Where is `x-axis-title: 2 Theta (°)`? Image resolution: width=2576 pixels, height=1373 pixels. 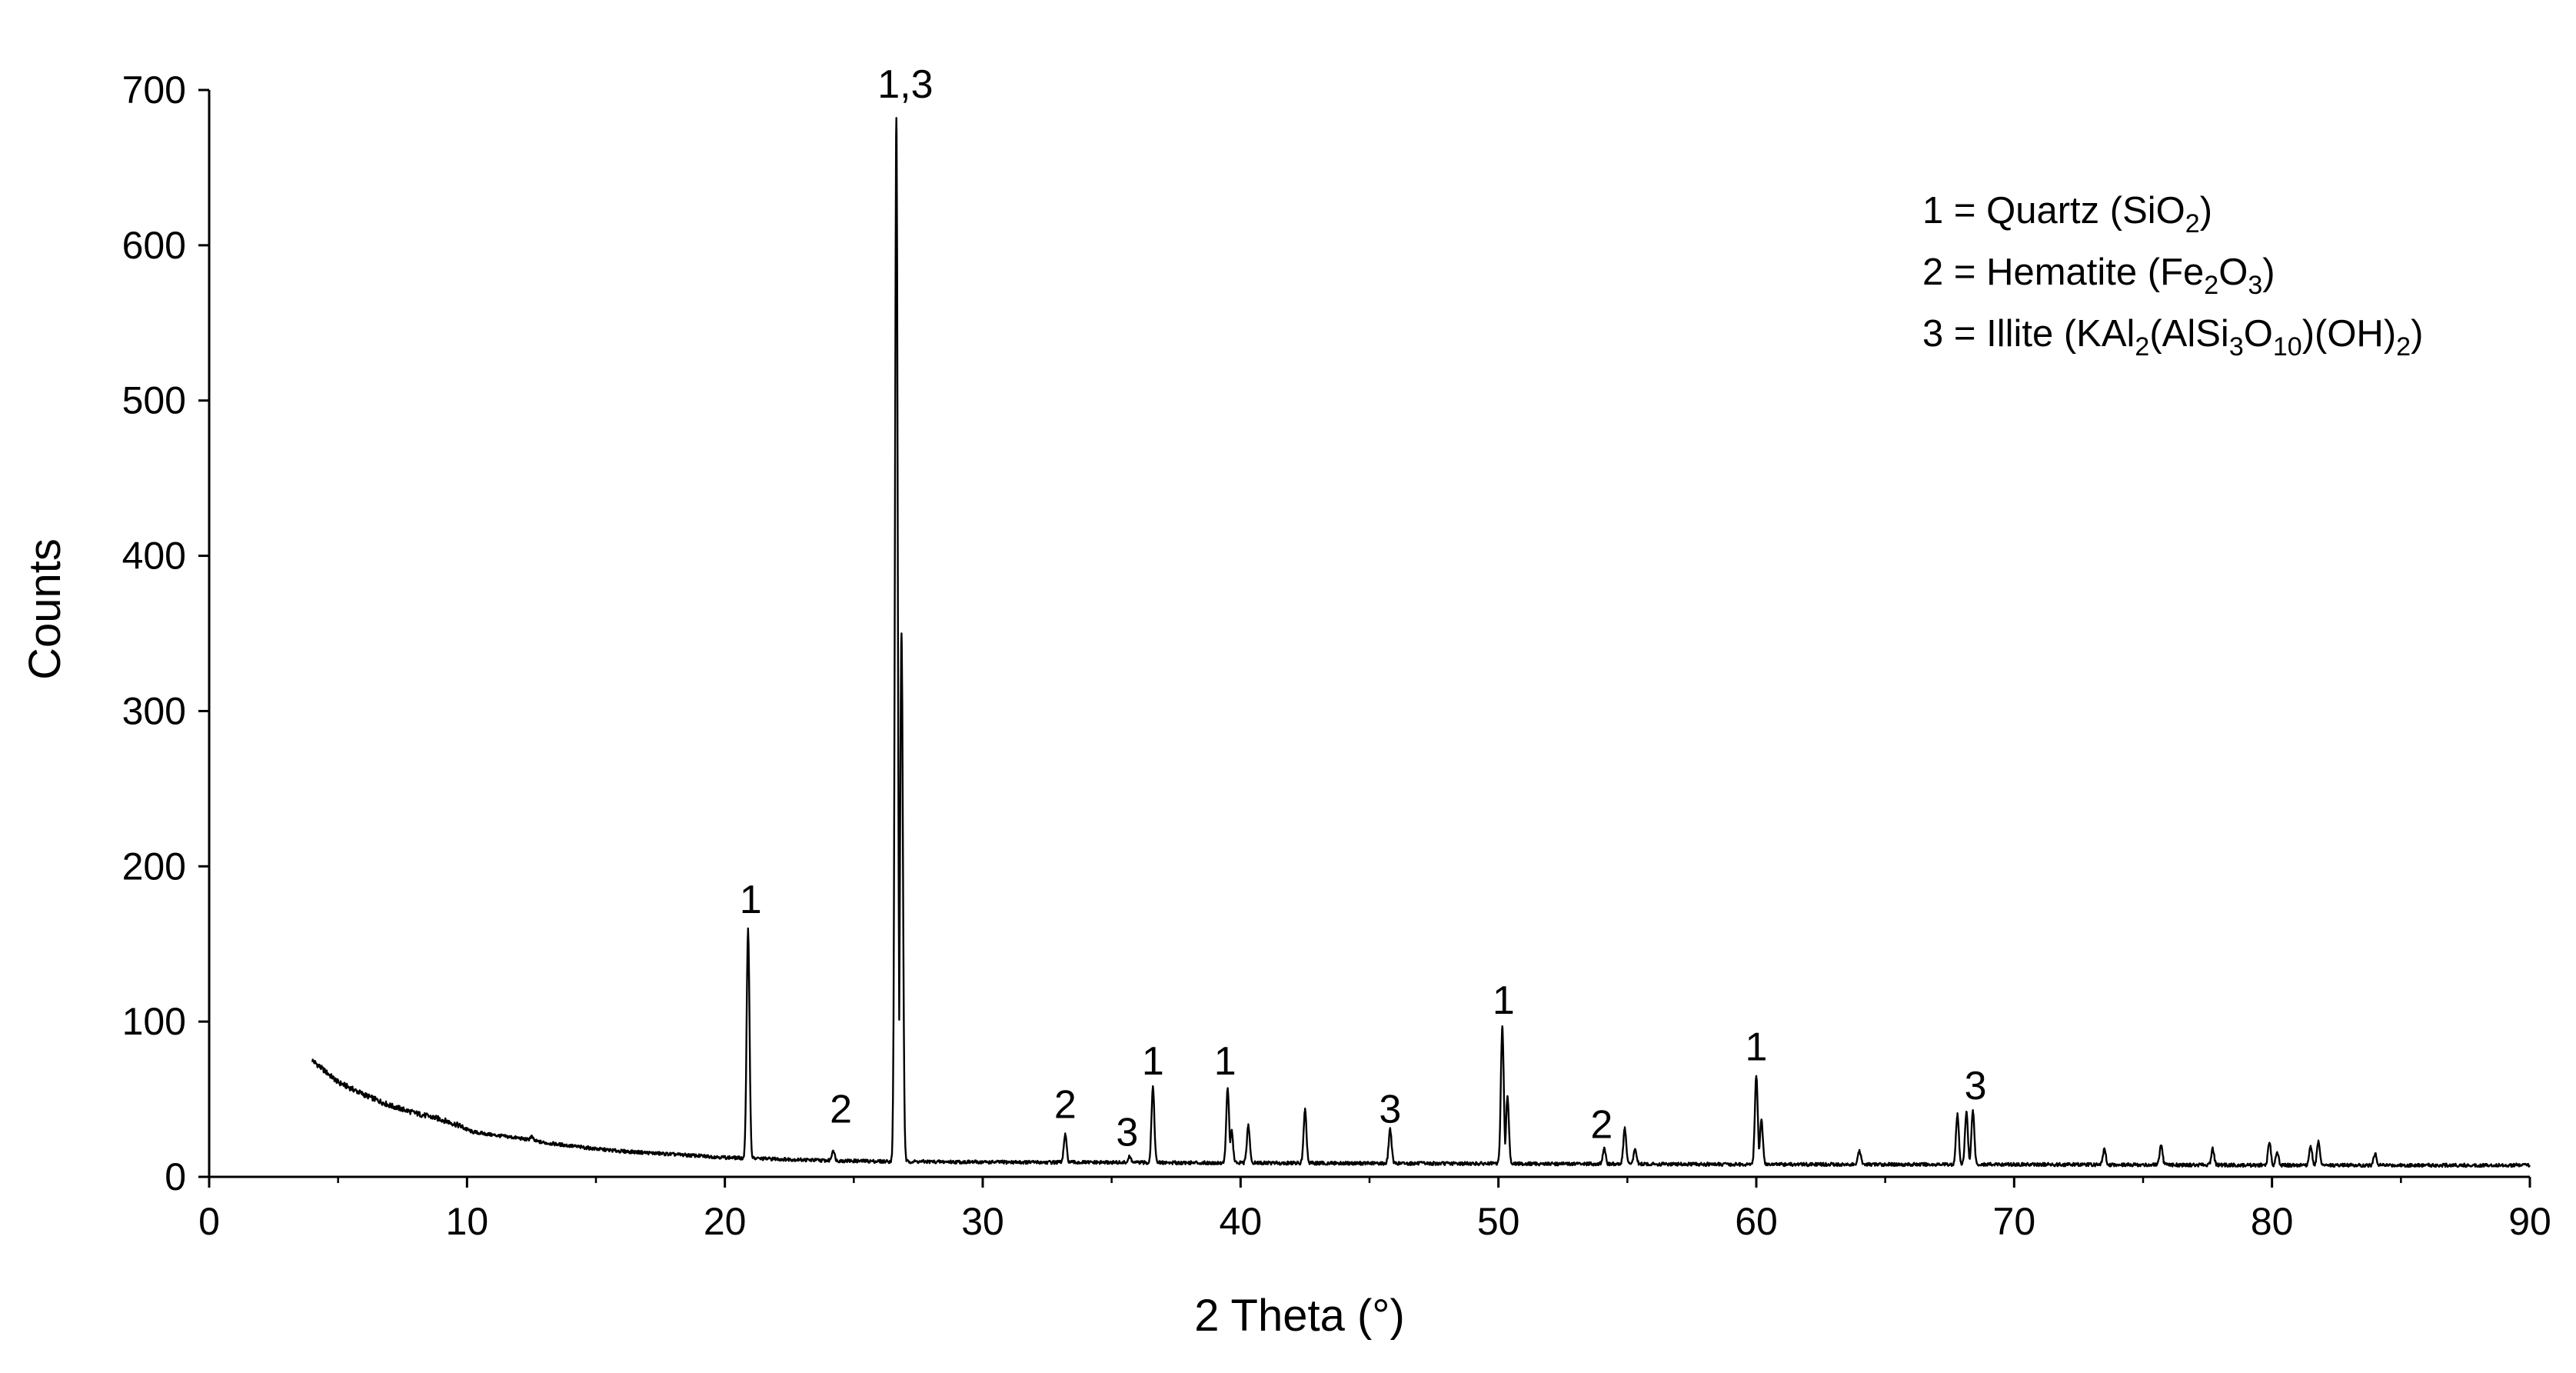
x-axis-title: 2 Theta (°) is located at coordinates (1300, 1316).